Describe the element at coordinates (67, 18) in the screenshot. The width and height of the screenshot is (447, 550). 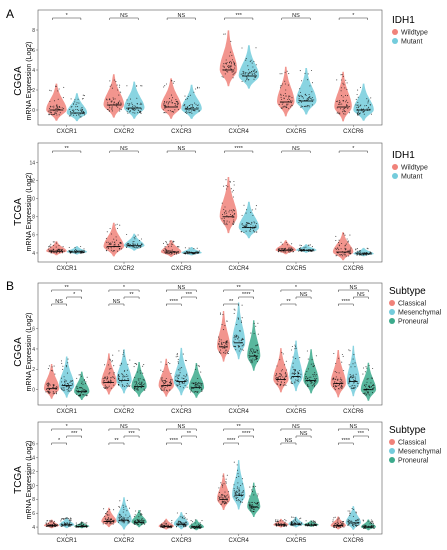
I see `significance-bracket` at that location.